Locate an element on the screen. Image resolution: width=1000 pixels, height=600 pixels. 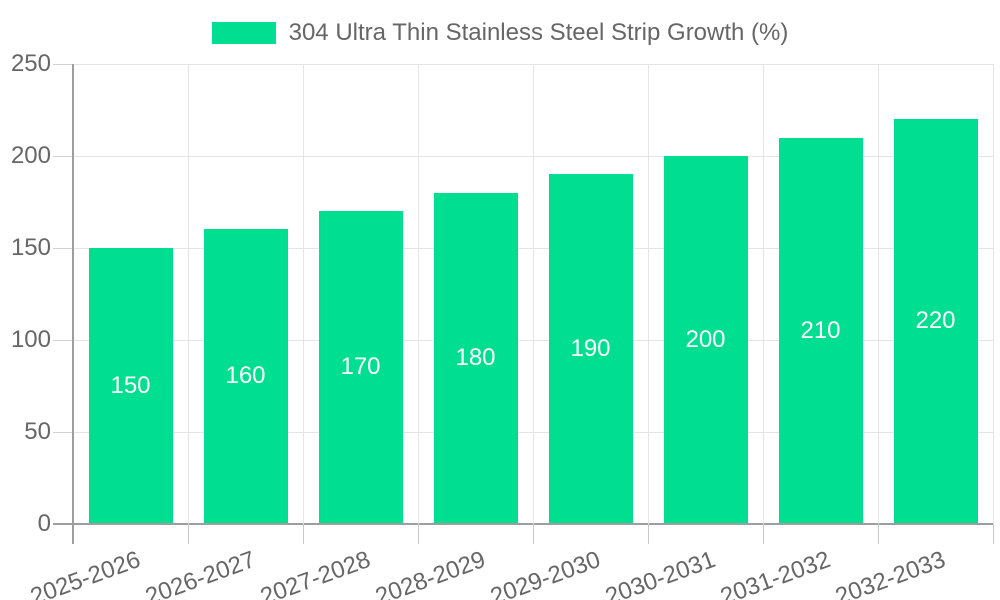
bar-value-label: 160 is located at coordinates (245, 376).